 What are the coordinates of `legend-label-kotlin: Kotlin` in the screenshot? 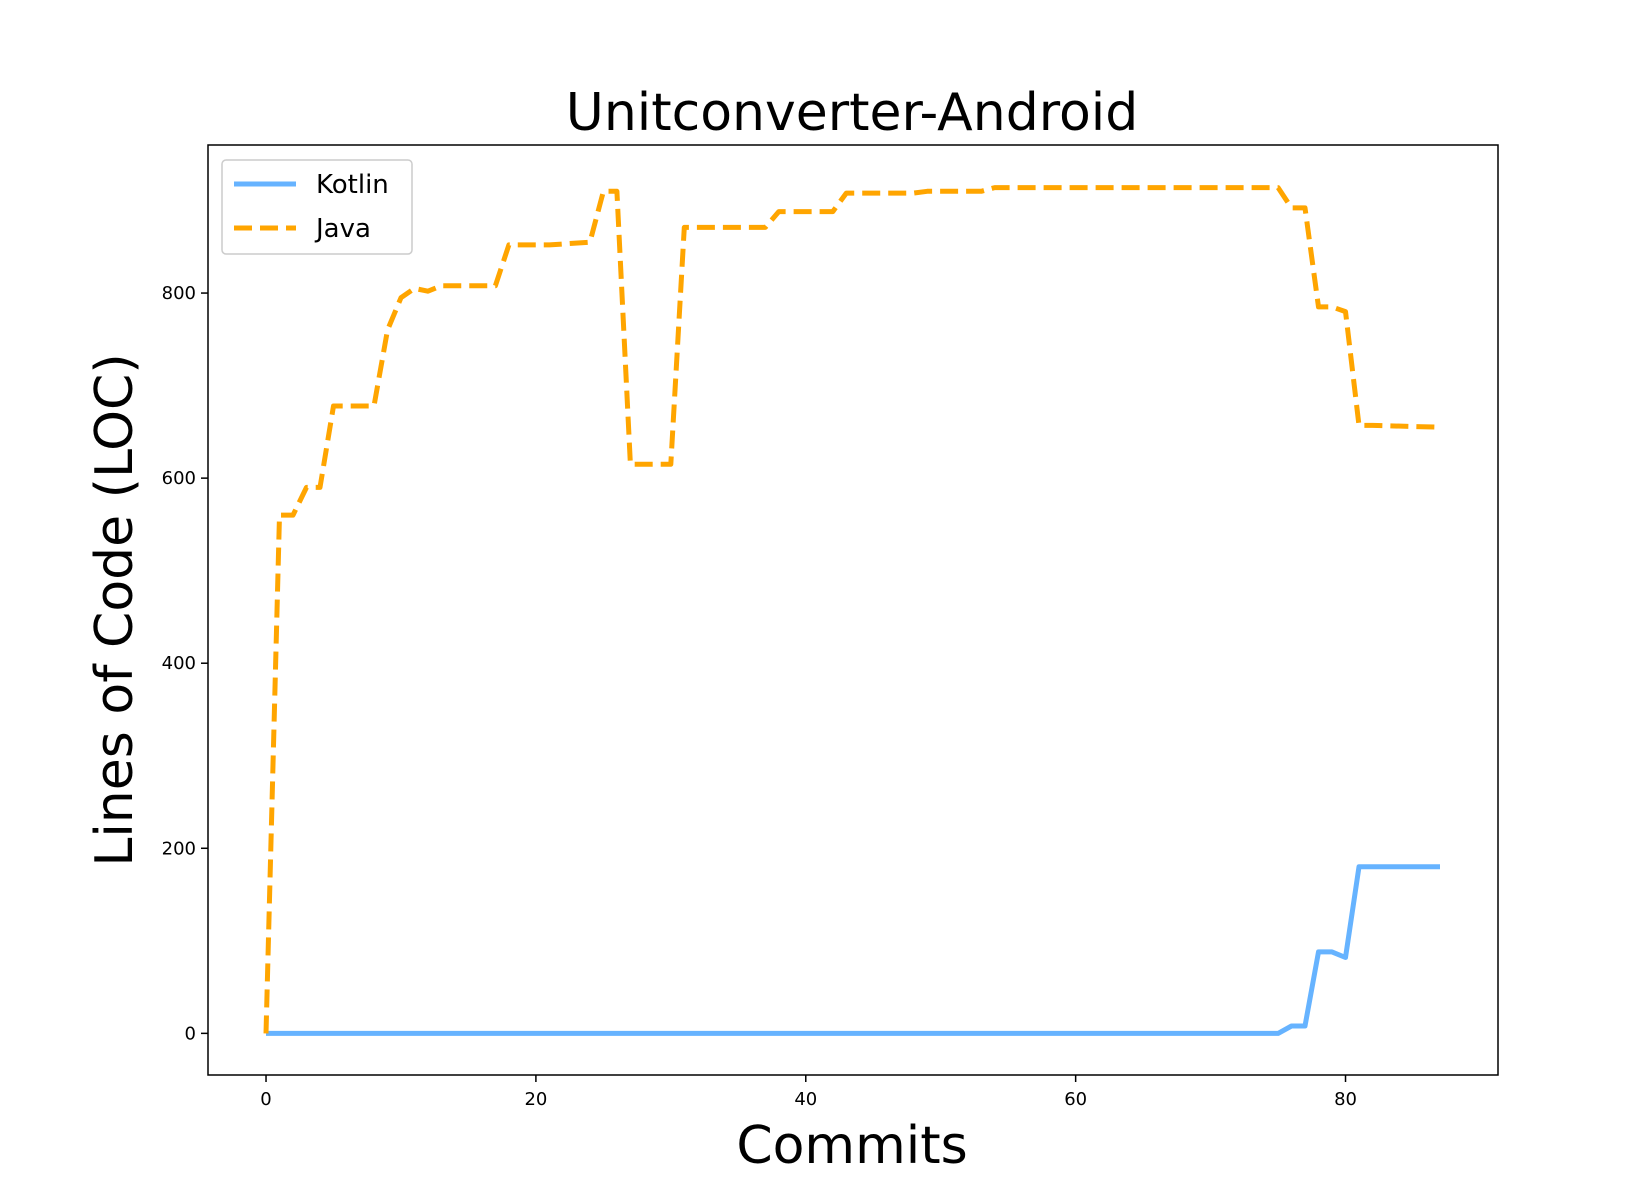 It's located at (352, 185).